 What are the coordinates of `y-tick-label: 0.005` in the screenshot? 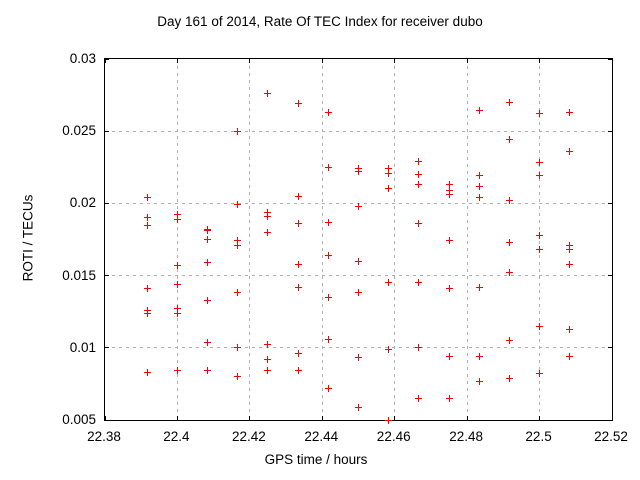 It's located at (79, 419).